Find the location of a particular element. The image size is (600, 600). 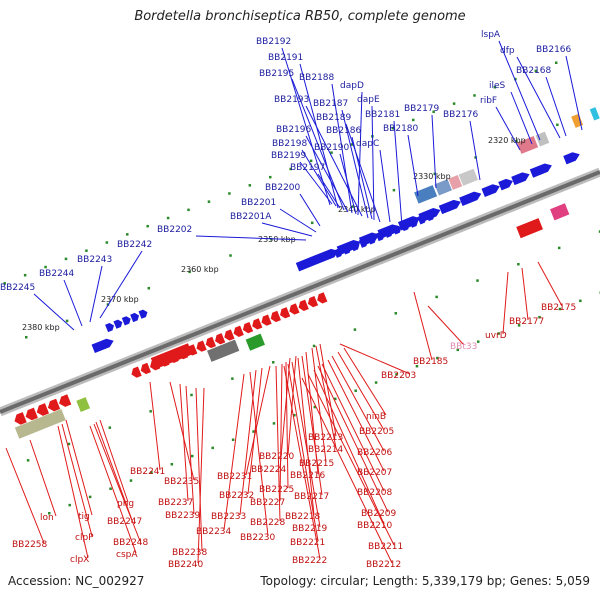

gene-label: lon is located at coordinates (47, 518).